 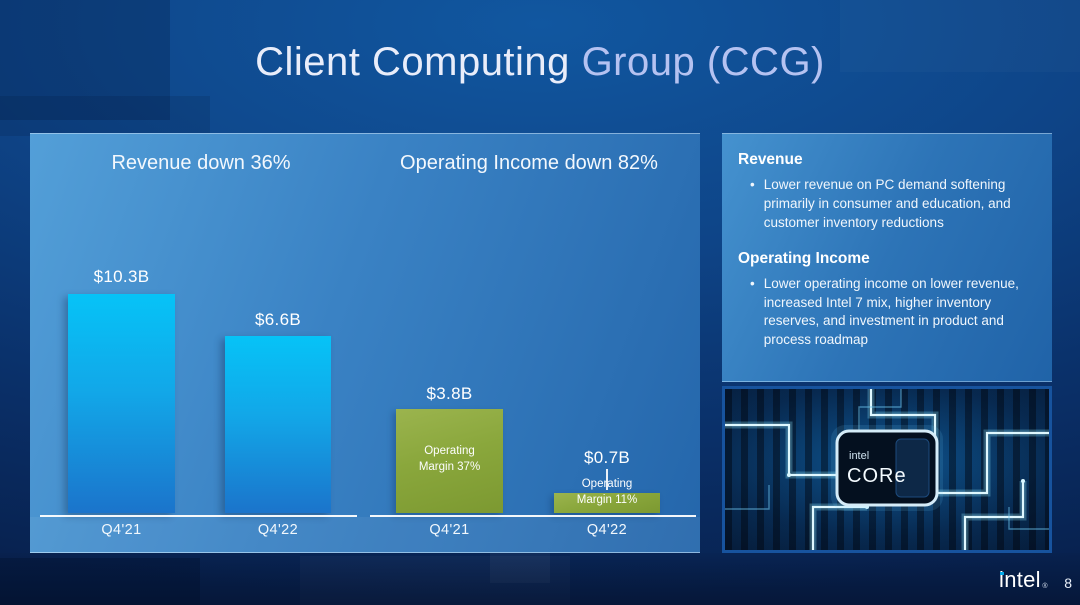 I want to click on margin-annotation-q421: Operating Margin 37%, so click(x=449, y=459).